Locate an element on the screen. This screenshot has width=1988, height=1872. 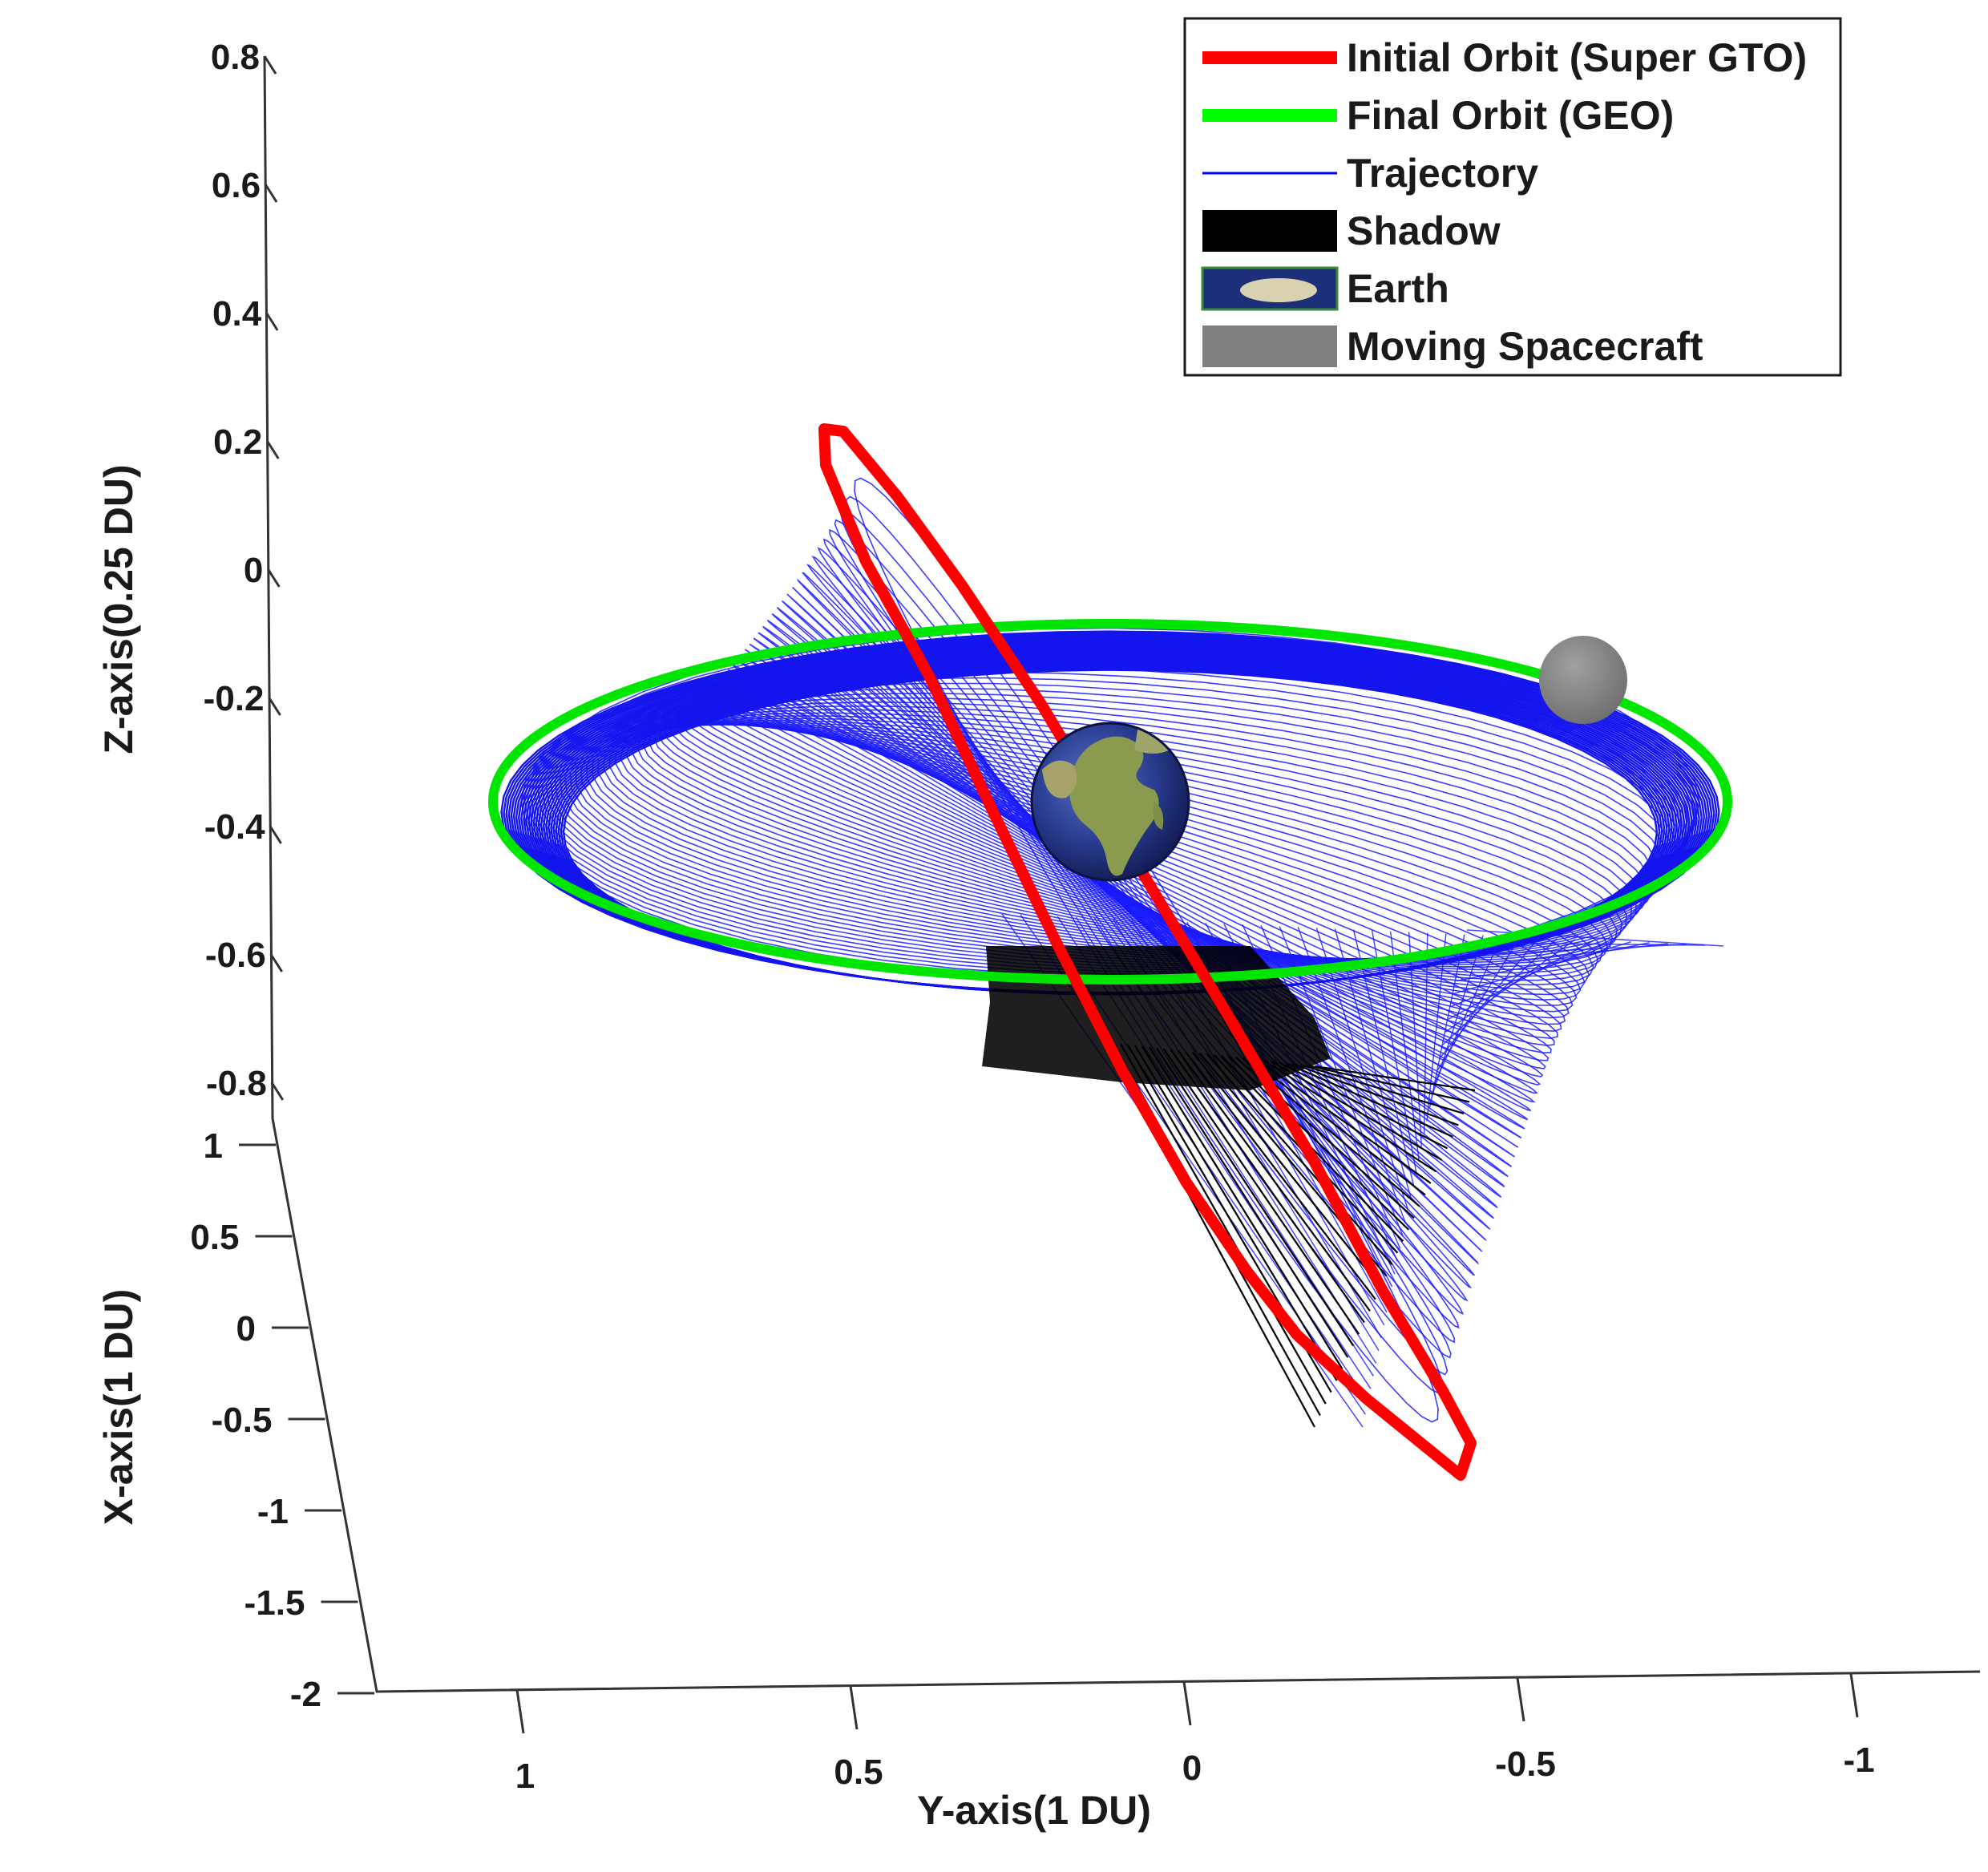
y-tick-label: 1 is located at coordinates (525, 1776).